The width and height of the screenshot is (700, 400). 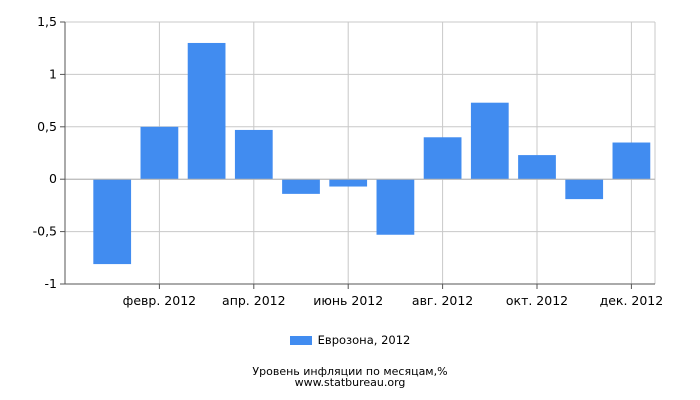 What do you see at coordinates (348, 300) in the screenshot?
I see `x-tick-label: июнь 2012` at bounding box center [348, 300].